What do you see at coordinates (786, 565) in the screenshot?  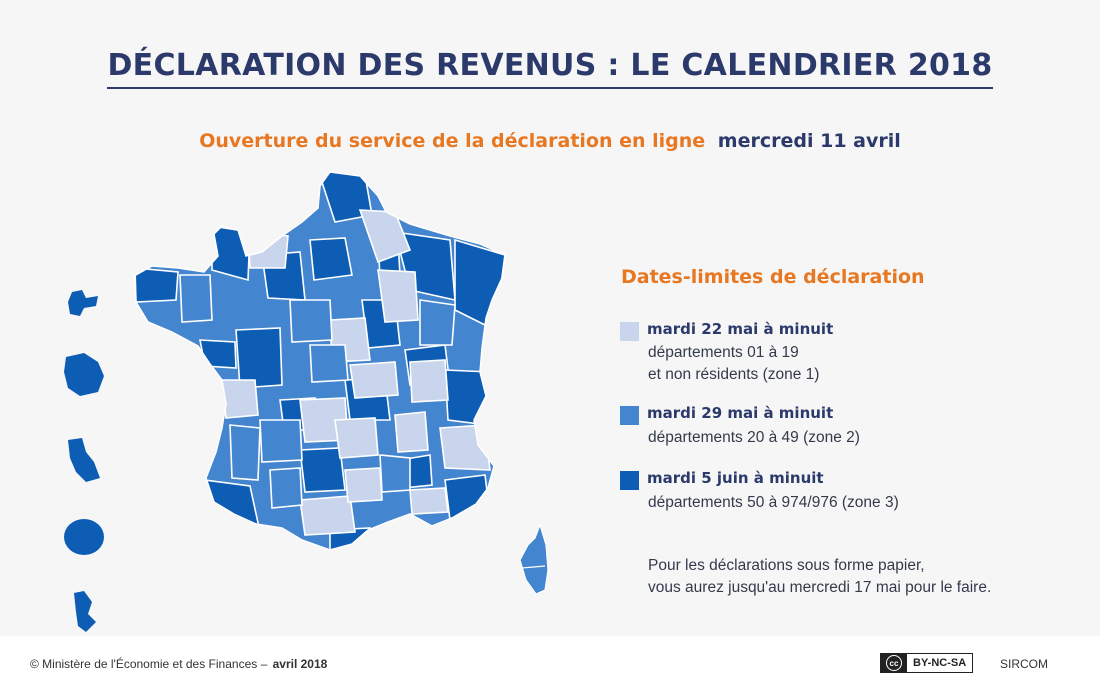 I see `note-line-1: Pour les déclarations sous forme papier,` at bounding box center [786, 565].